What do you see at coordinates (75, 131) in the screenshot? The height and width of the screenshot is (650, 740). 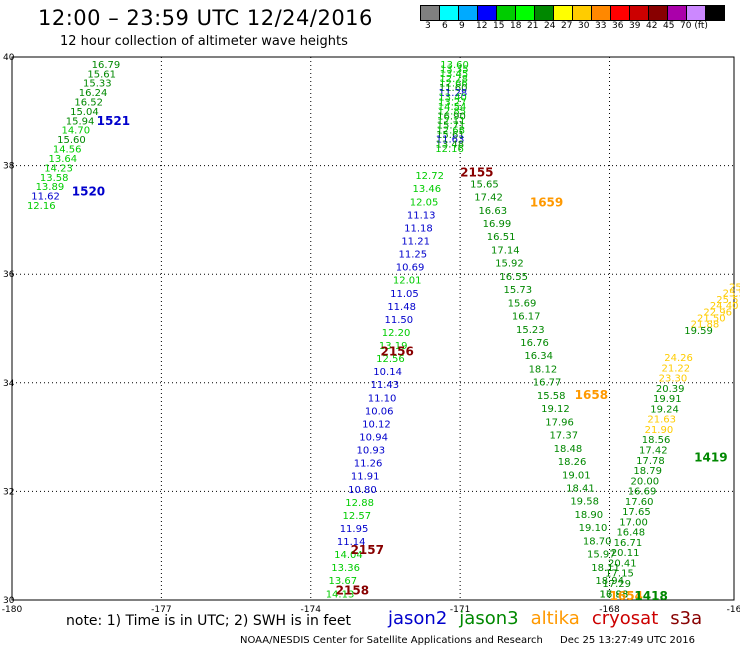 I see `swh-value: 14.70` at bounding box center [75, 131].